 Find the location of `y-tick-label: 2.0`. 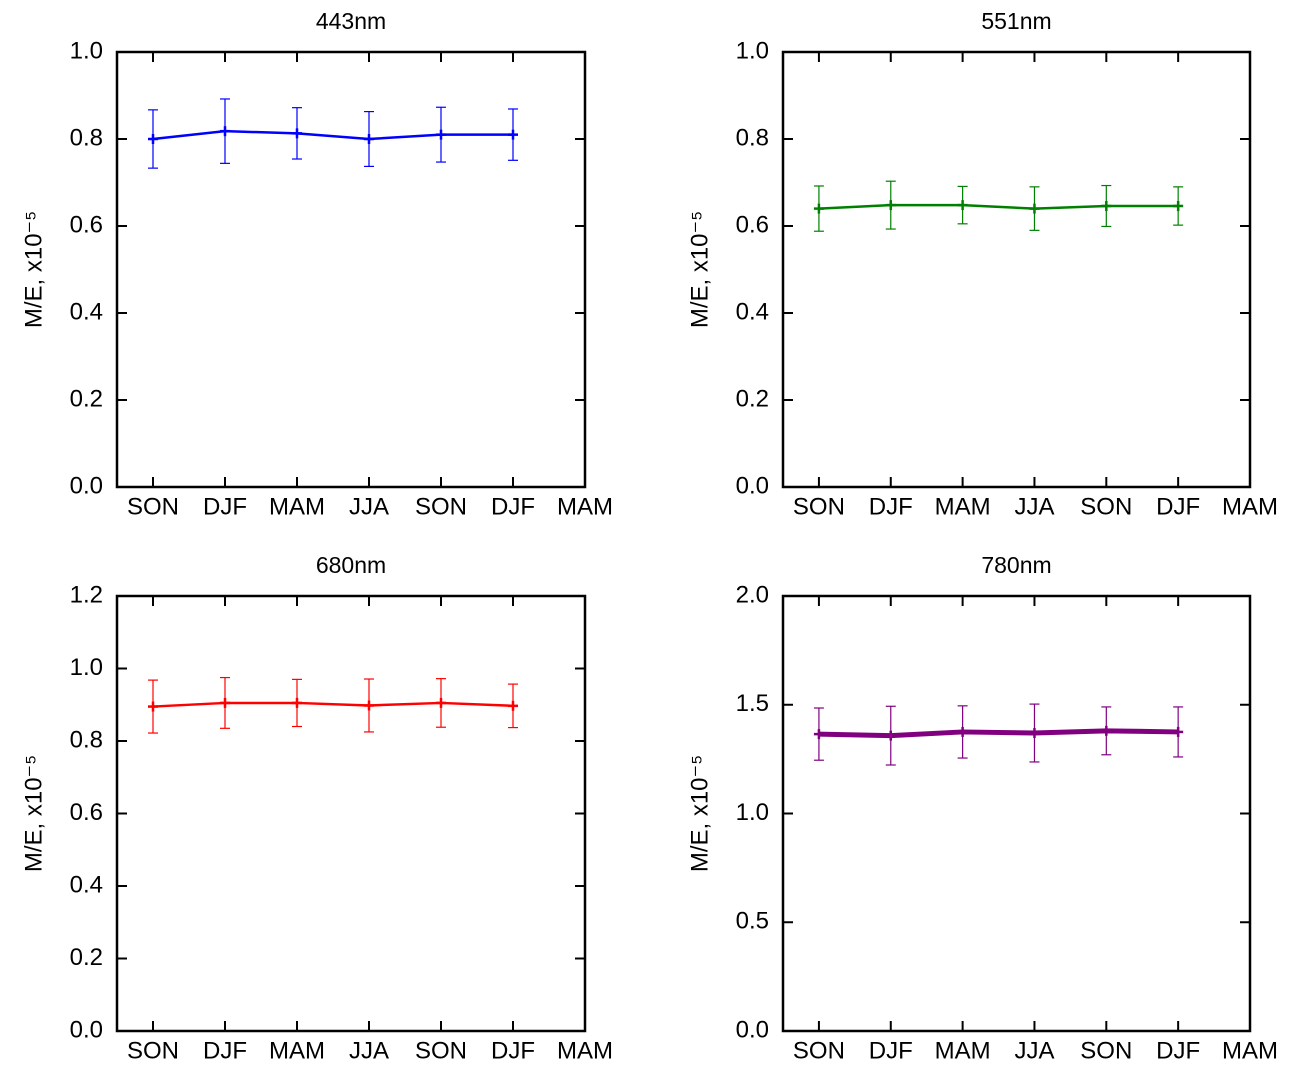

y-tick-label: 2.0 is located at coordinates (752, 594).